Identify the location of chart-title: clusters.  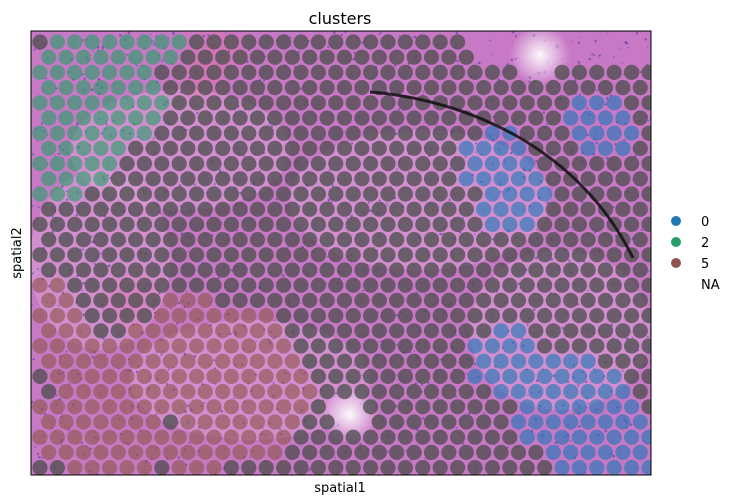
(340, 18).